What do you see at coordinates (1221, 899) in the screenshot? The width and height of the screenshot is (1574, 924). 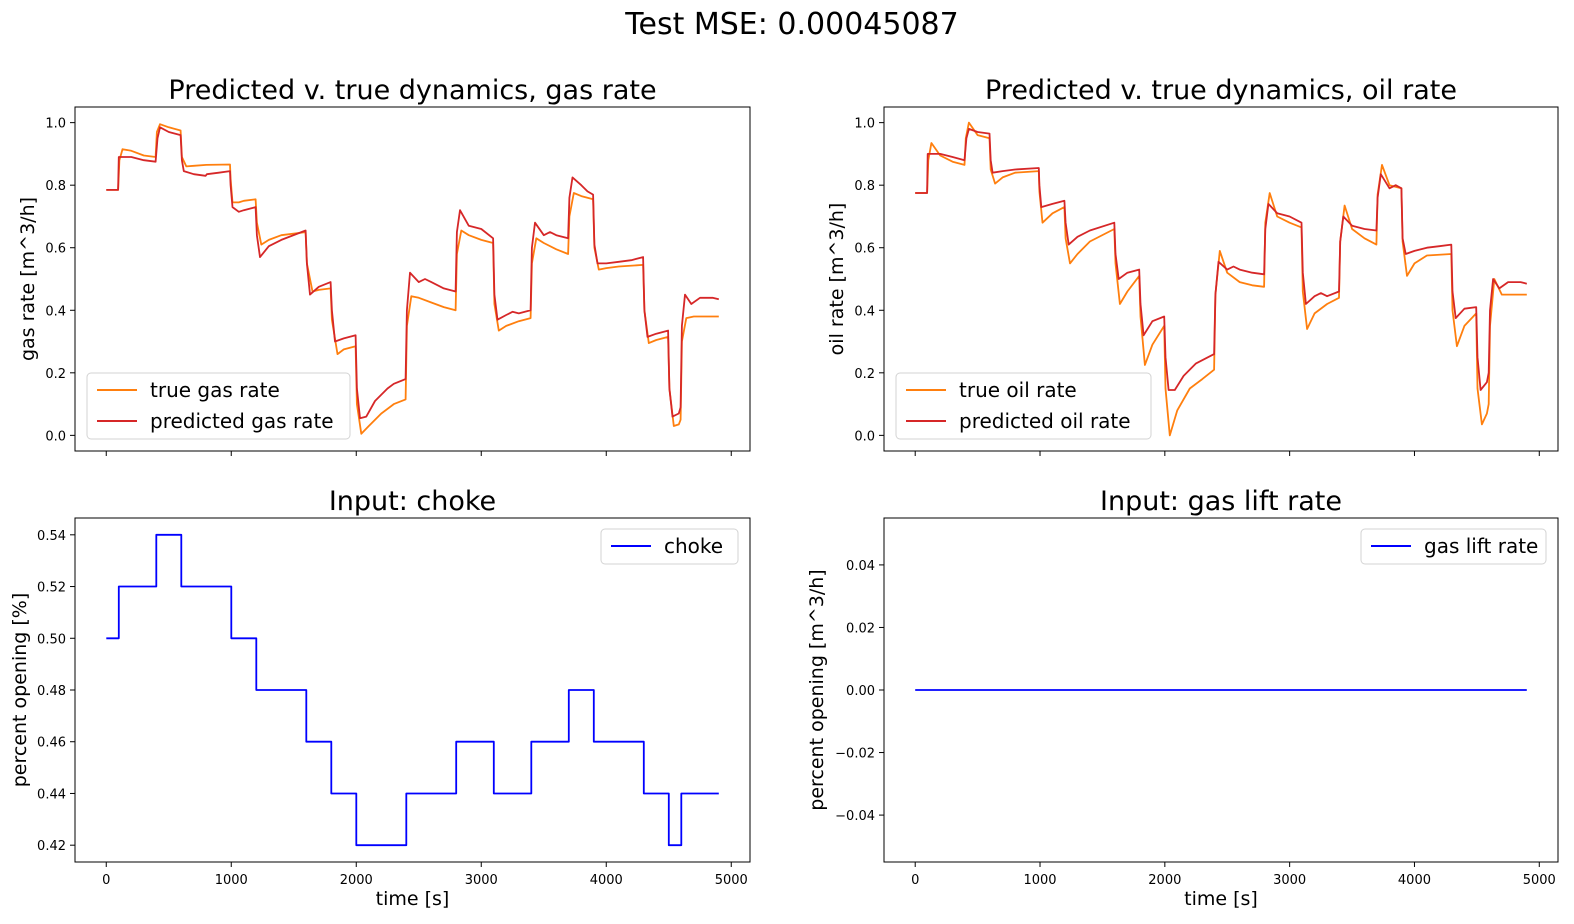 I see `gas-lift-x-axis-label: time [s]` at bounding box center [1221, 899].